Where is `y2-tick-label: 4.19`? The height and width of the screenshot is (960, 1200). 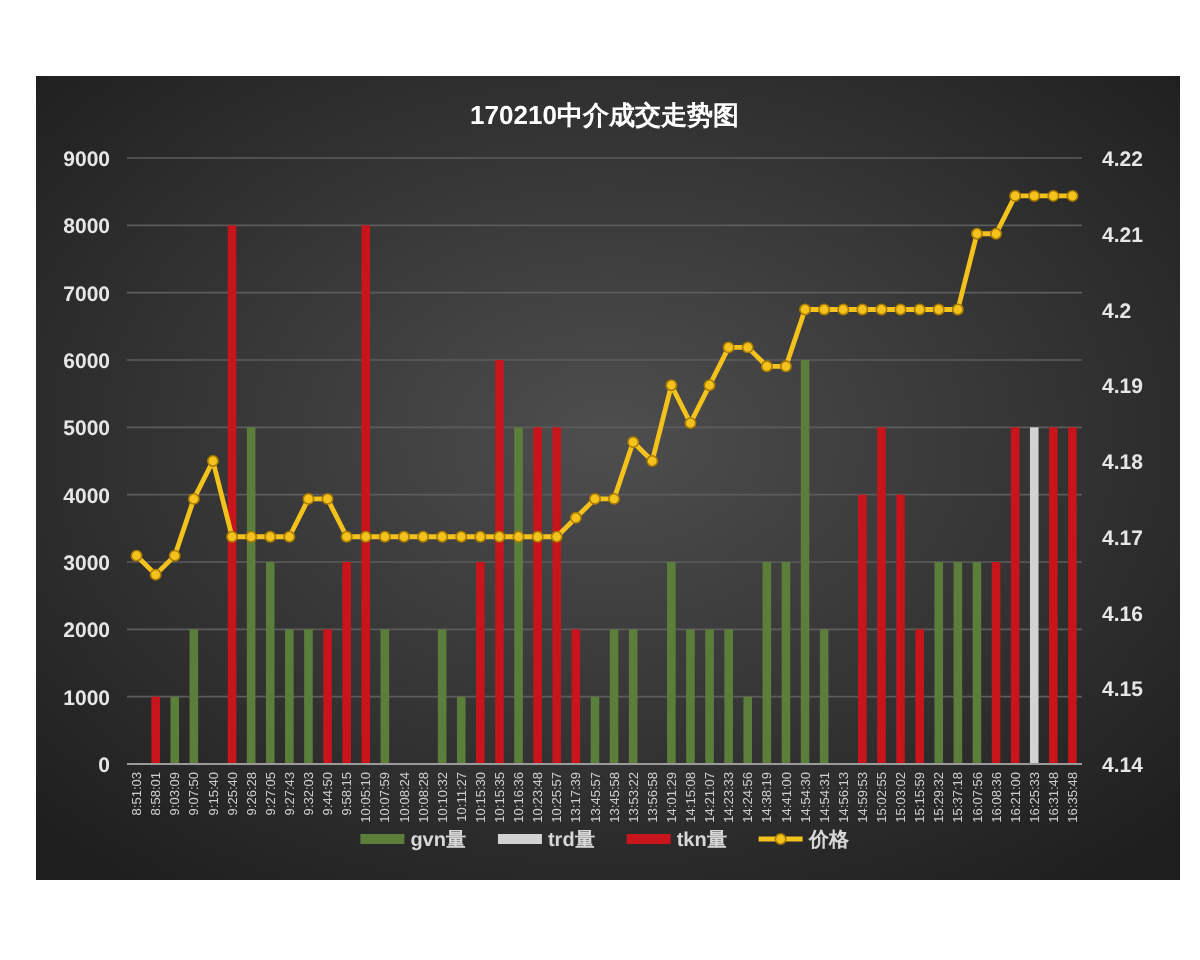
y2-tick-label: 4.19 is located at coordinates (1123, 387).